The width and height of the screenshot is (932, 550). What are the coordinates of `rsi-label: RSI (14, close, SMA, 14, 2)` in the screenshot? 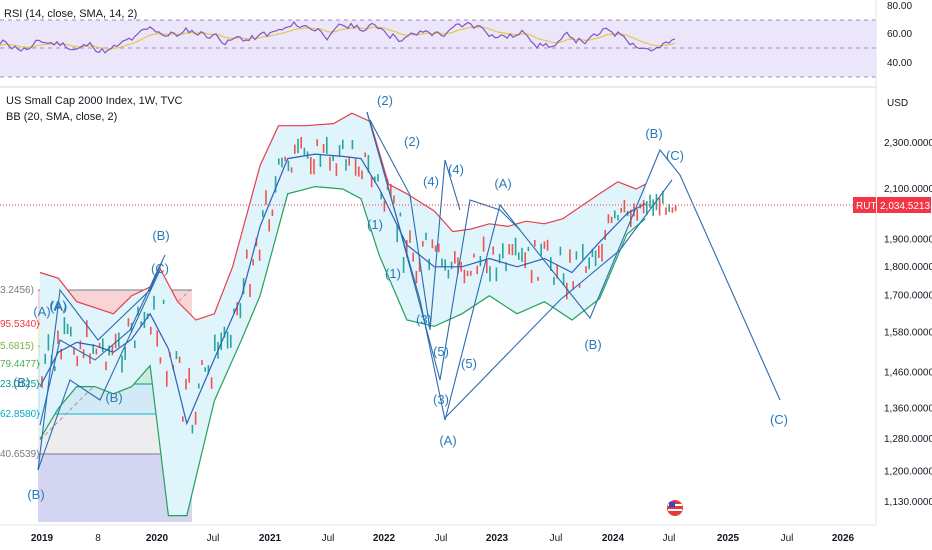 It's located at (70, 14).